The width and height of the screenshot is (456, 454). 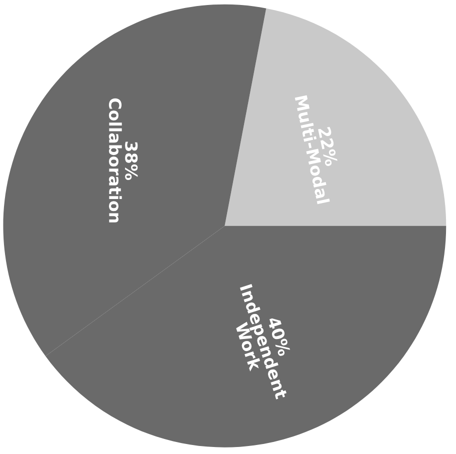 What do you see at coordinates (115, 160) in the screenshot?
I see `slice-label: Collaboration` at bounding box center [115, 160].